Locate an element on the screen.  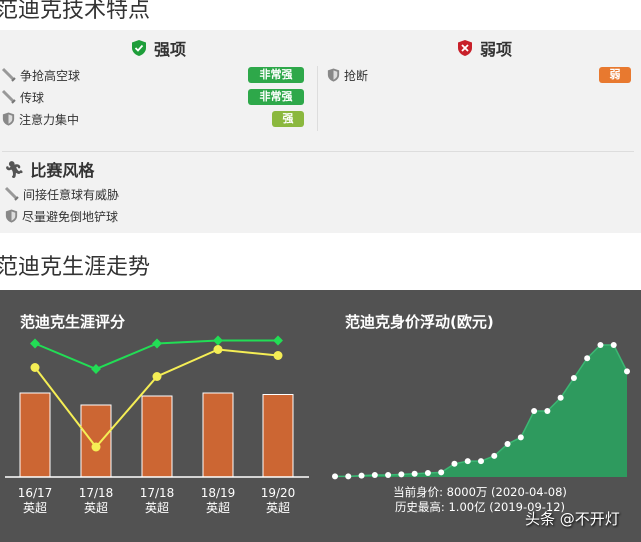
watermark: 头条 @不开灯 is located at coordinates (572, 519).